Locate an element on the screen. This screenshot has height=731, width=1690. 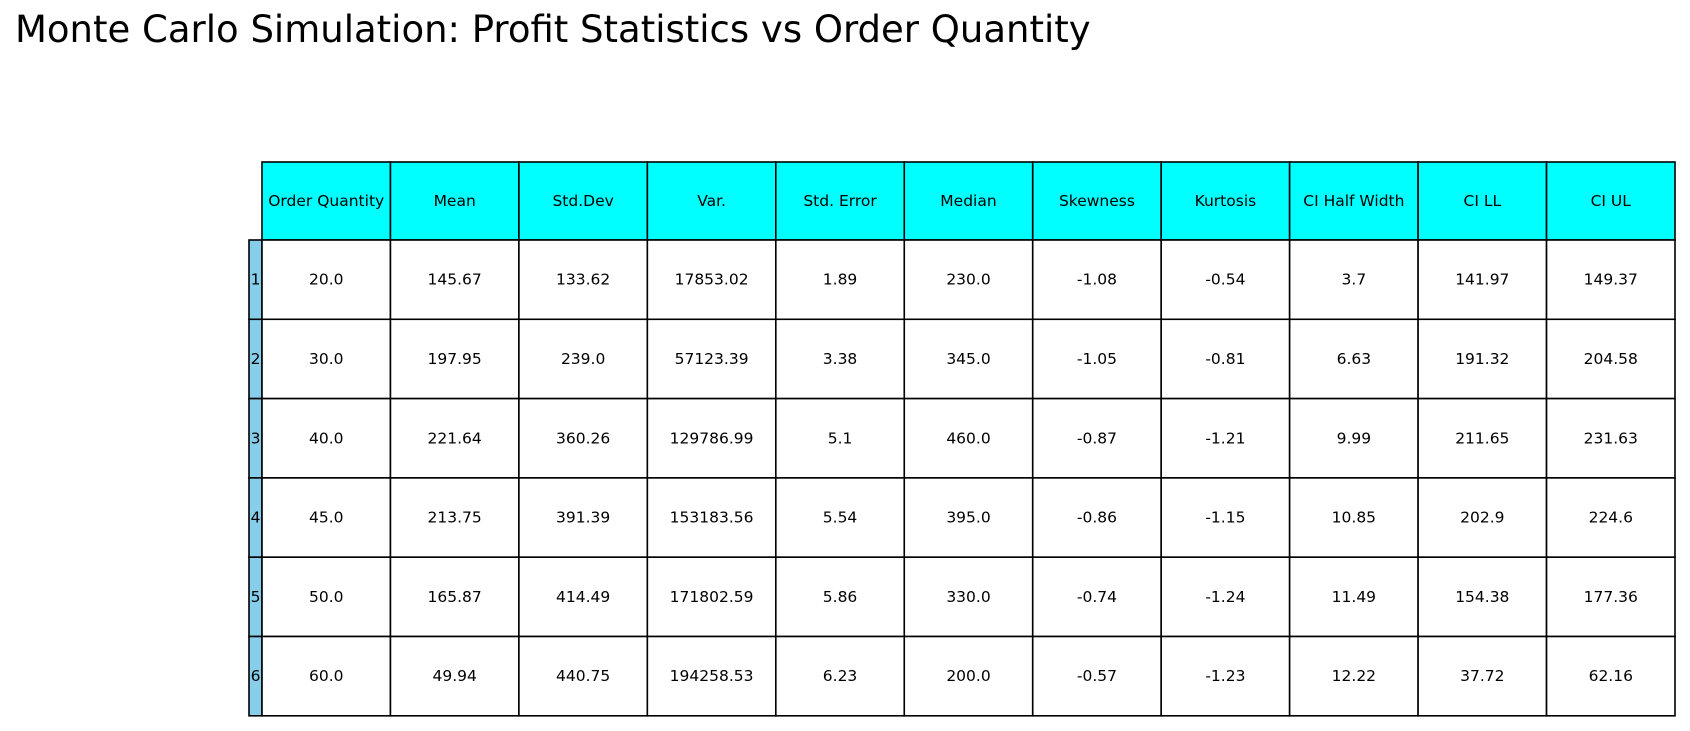
cell-value: 194258.53 is located at coordinates (712, 676).